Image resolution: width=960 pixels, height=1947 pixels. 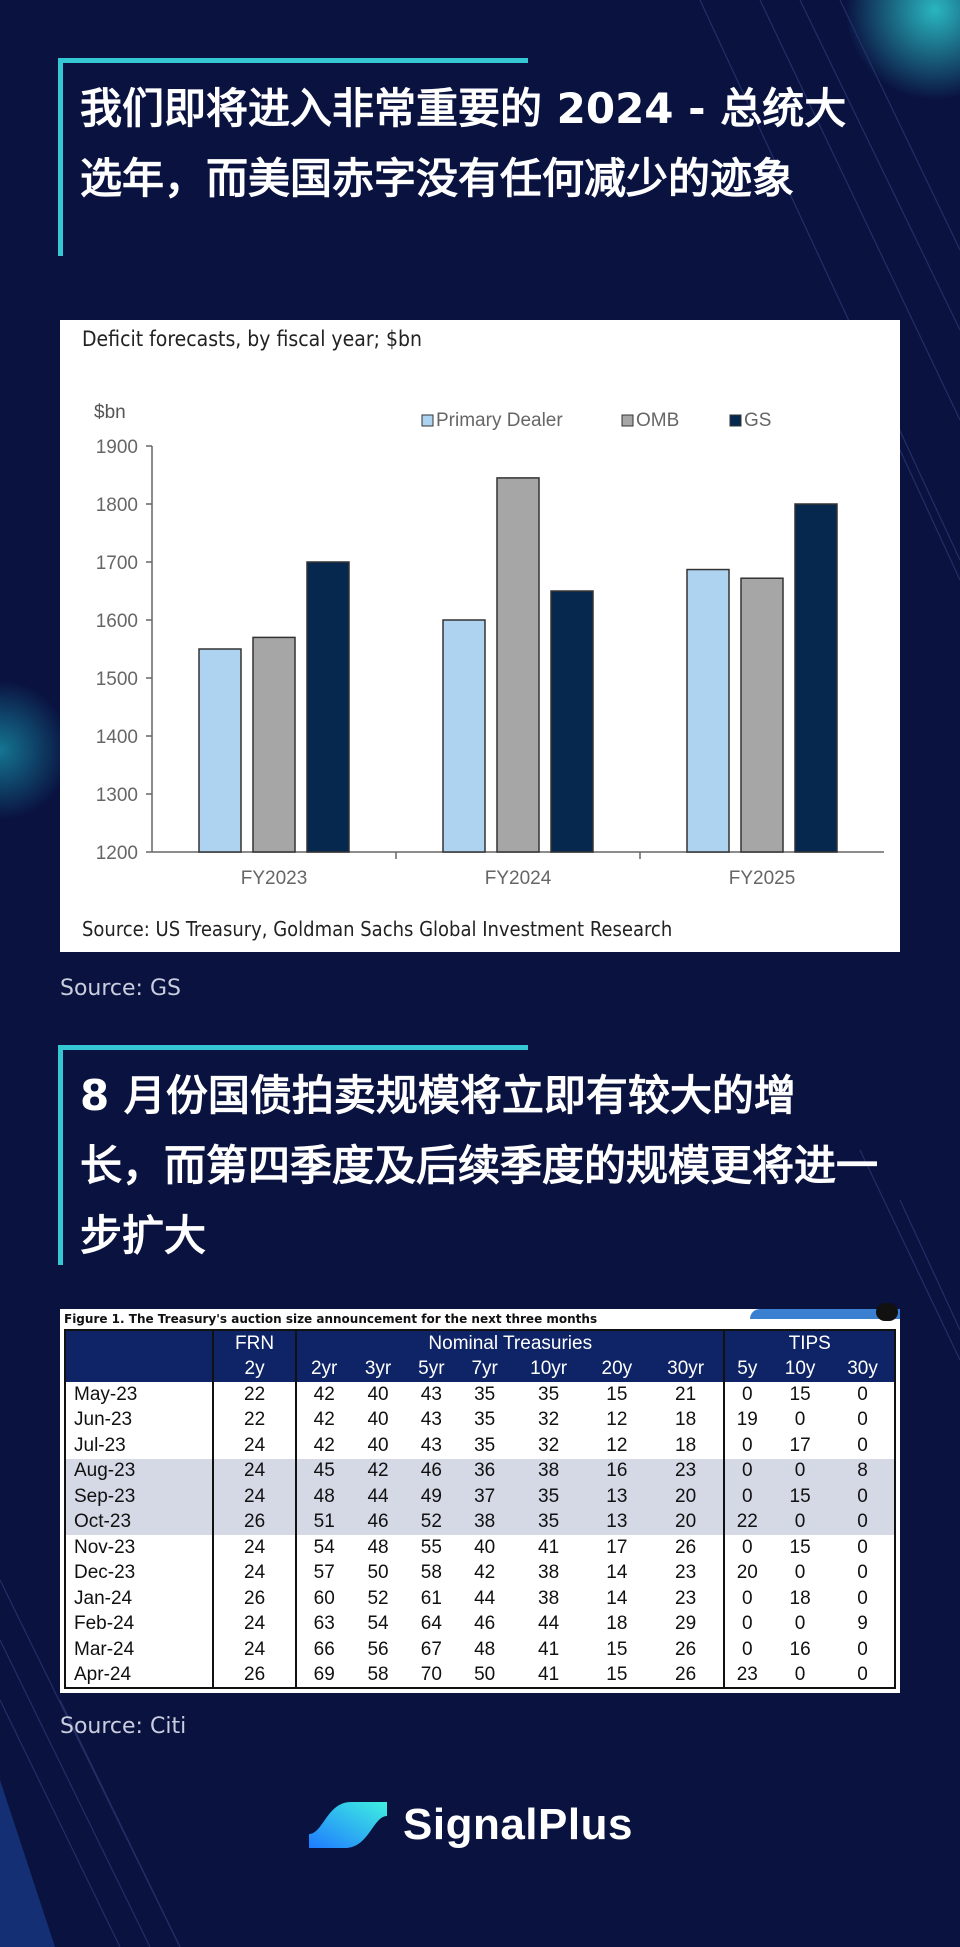 I want to click on table-row: Oct-23 26 51 46 52 38 35 13 20 22 0 0, so click(x=480, y=1522).